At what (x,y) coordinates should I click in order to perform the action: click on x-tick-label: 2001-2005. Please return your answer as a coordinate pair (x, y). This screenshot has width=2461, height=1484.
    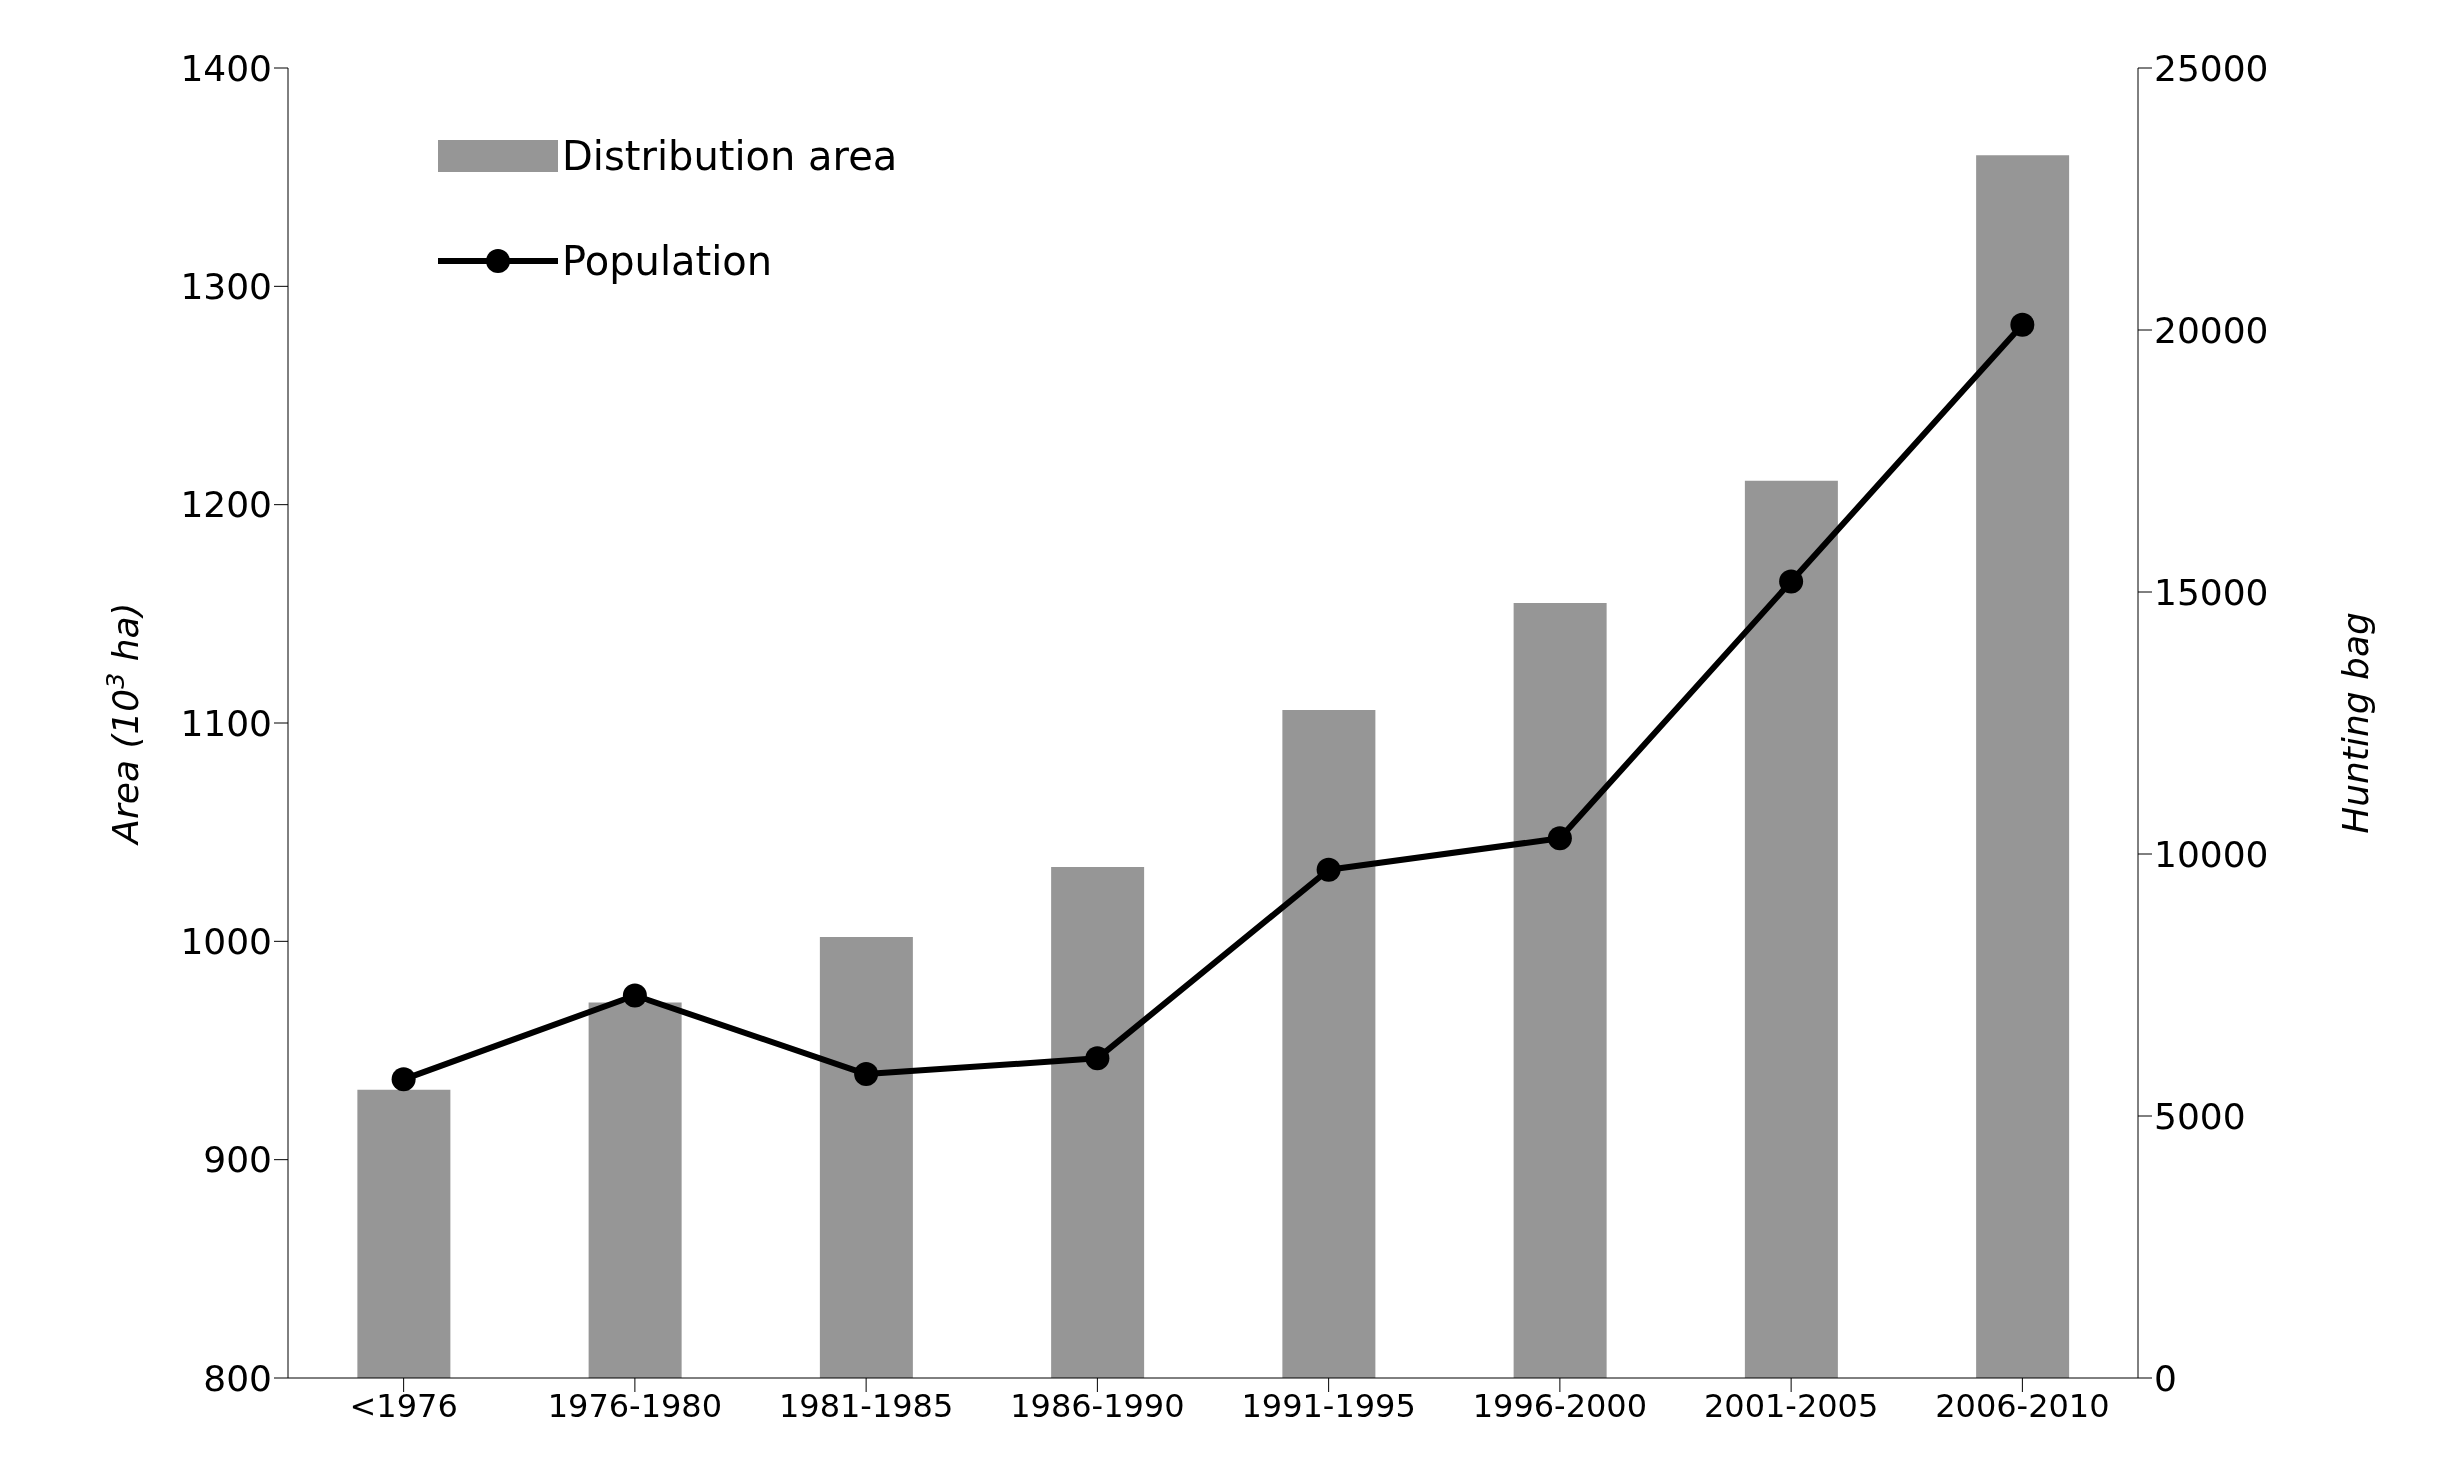
    Looking at the image, I should click on (1791, 1405).